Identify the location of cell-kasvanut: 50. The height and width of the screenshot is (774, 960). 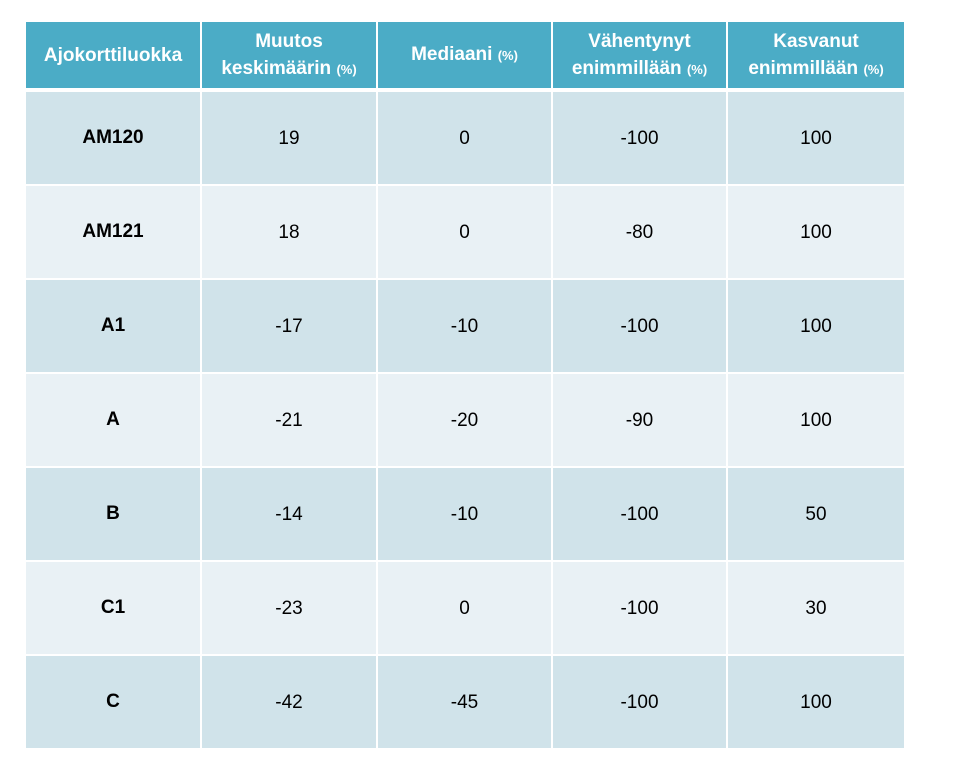
(816, 515).